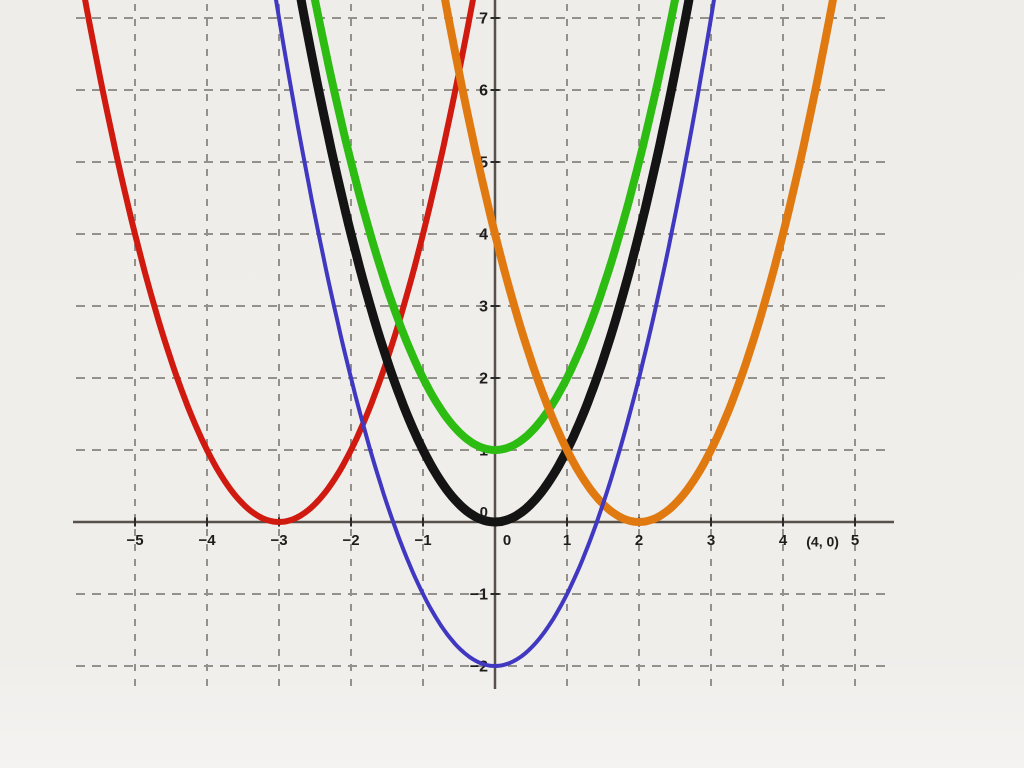 This screenshot has width=1024, height=768. I want to click on y-tick-label: 6, so click(483, 91).